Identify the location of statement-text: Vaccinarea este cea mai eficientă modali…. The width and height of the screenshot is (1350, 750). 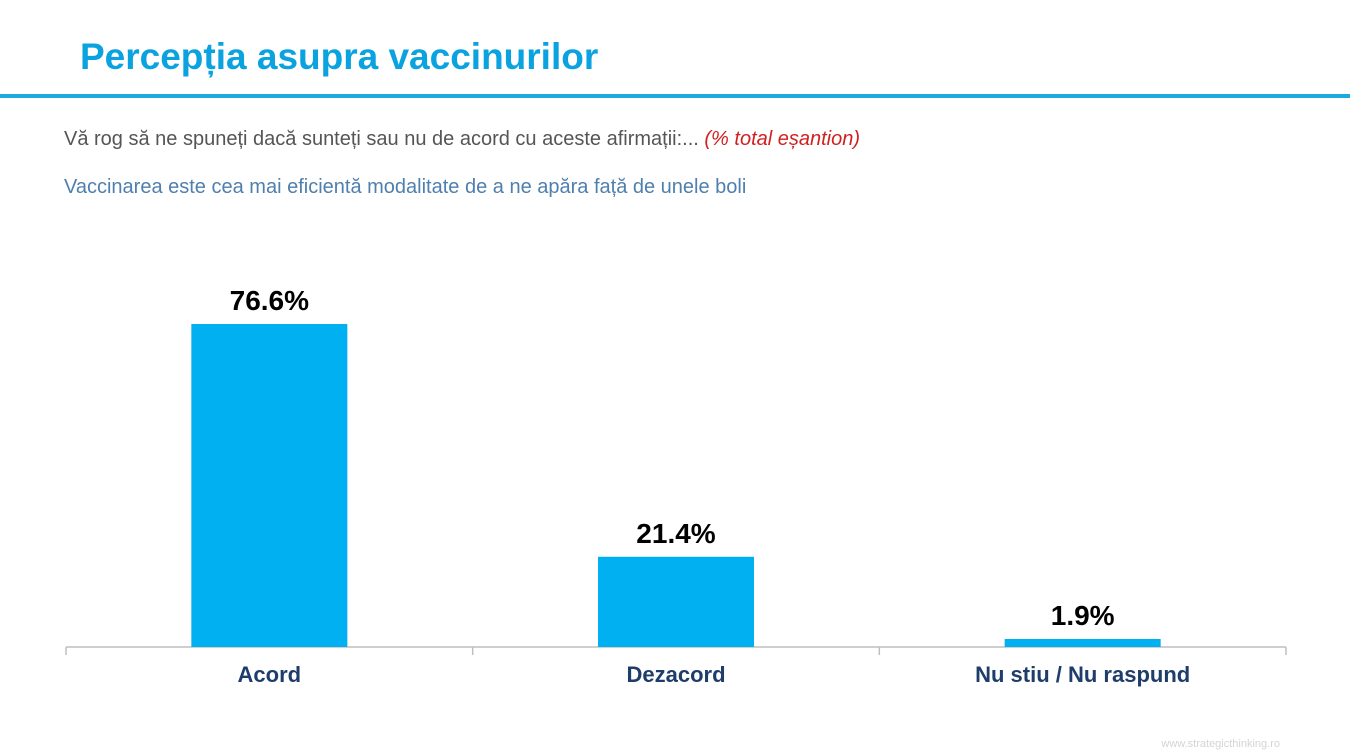
(405, 187).